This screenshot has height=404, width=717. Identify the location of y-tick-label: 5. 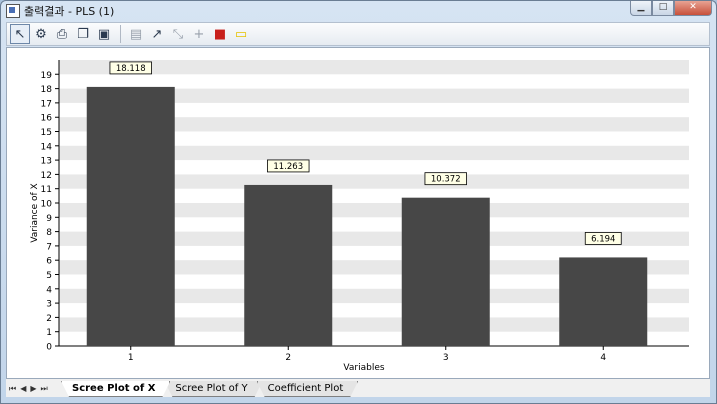
(49, 276).